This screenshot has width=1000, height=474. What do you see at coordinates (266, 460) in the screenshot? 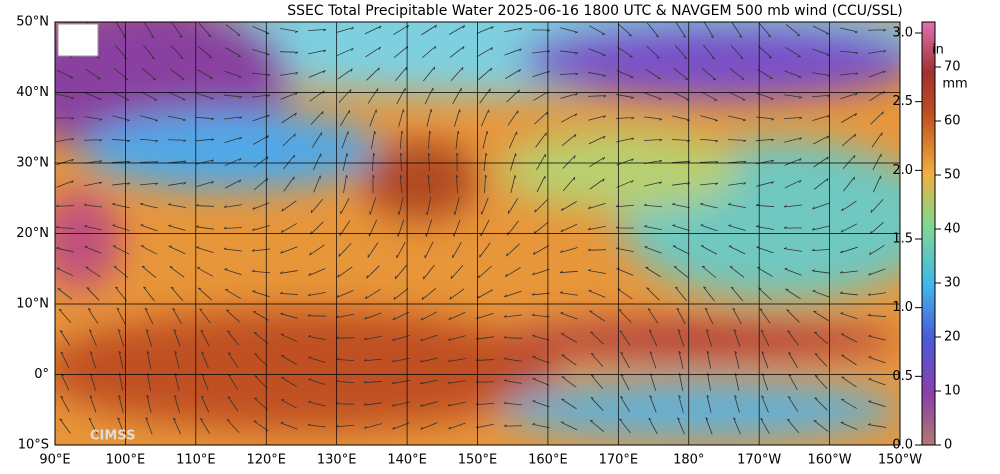
I see `lon-label: 120°E` at bounding box center [266, 460].